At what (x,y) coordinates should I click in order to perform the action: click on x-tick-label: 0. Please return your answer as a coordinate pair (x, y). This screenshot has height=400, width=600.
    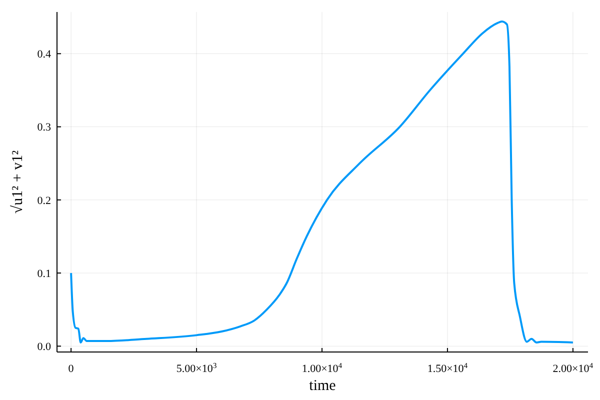
    Looking at the image, I should click on (71, 369).